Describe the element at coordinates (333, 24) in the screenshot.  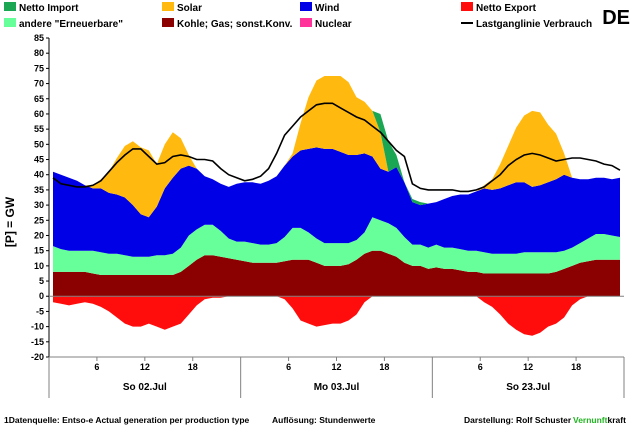
I see `legend-label-nuclear: Nuclear` at that location.